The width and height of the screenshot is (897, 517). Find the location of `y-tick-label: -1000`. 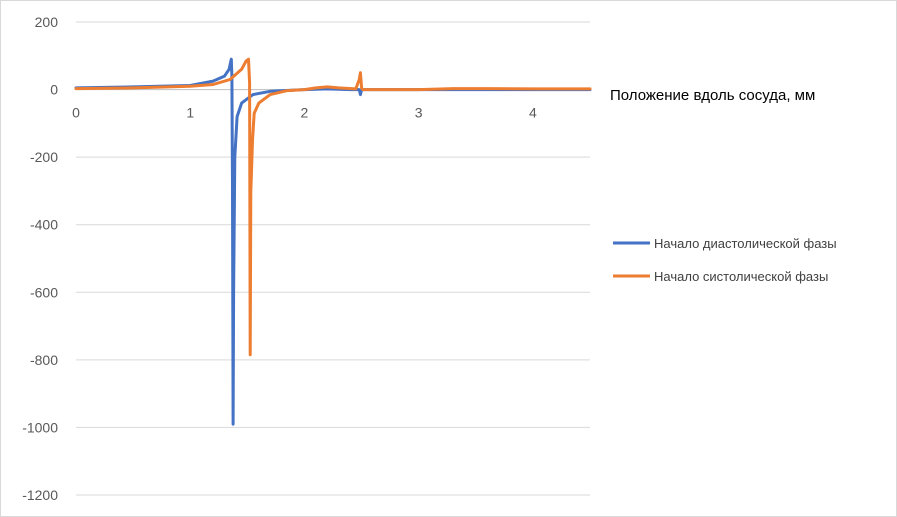

y-tick-label: -1000 is located at coordinates (40, 427).